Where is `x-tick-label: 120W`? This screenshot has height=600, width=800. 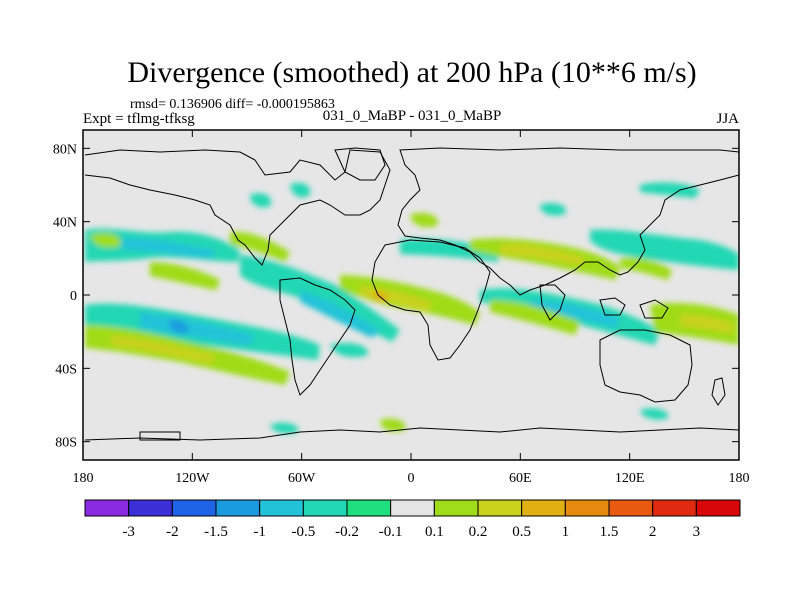
x-tick-label: 120W is located at coordinates (192, 478).